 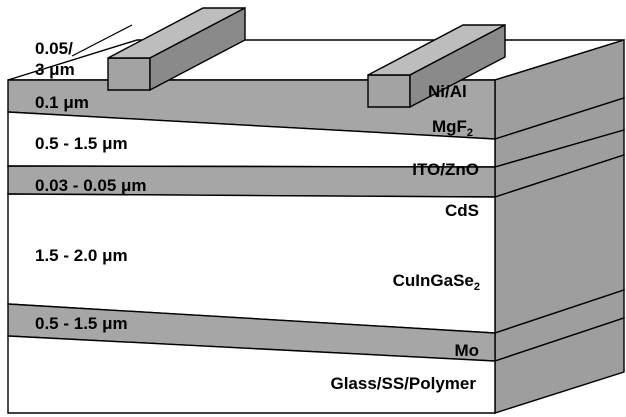 What do you see at coordinates (102, 40) in the screenshot?
I see `thickness-leader-line` at bounding box center [102, 40].